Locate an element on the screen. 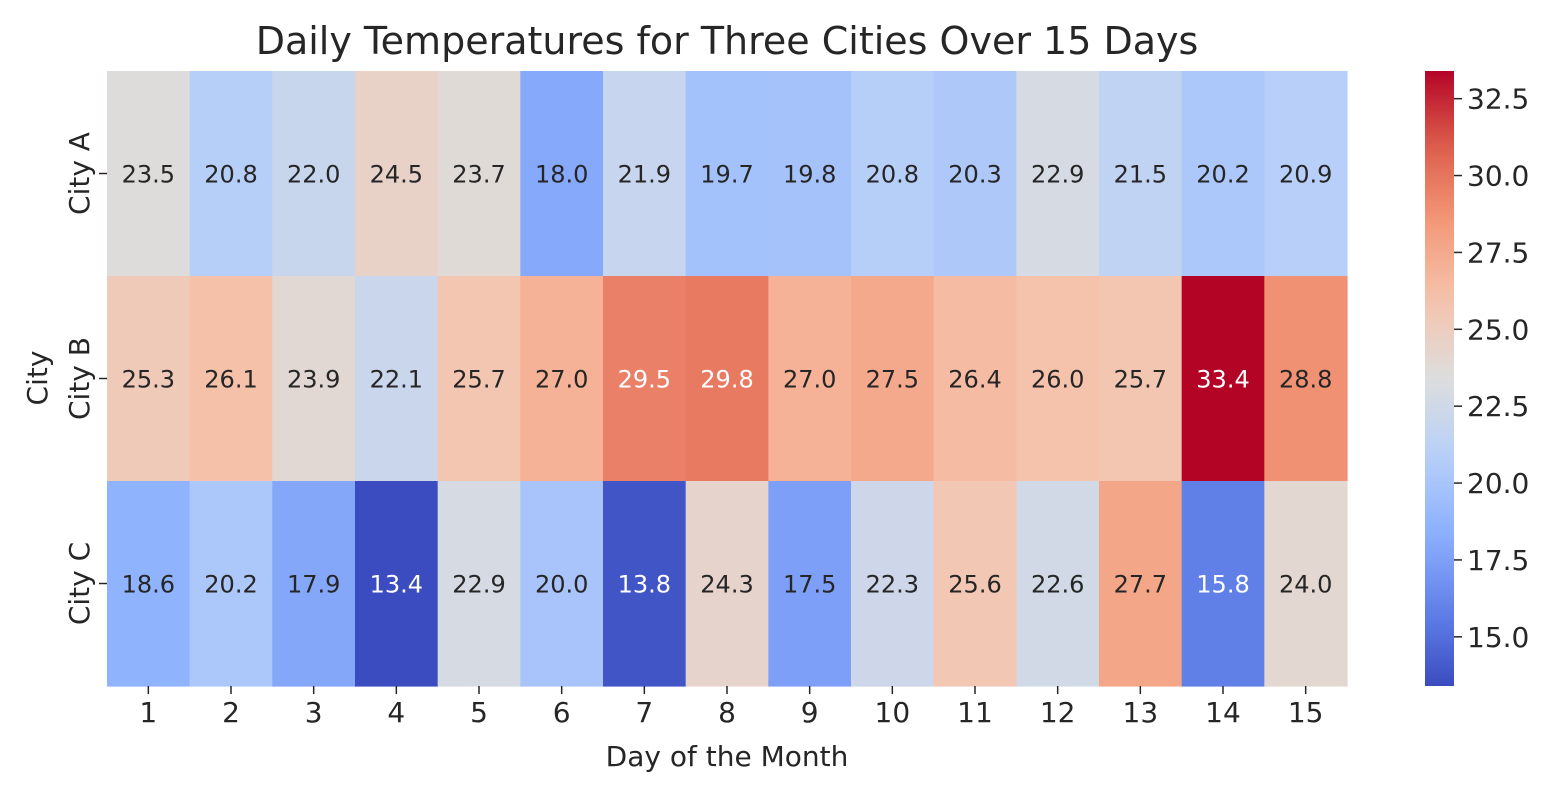  cell-value-label: 22.0 is located at coordinates (313, 175).